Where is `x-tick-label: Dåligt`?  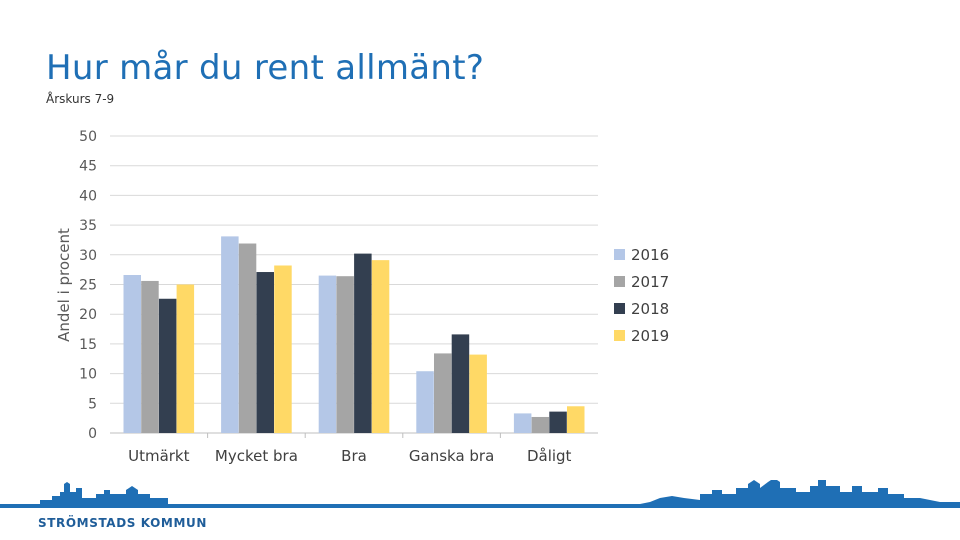 x-tick-label: Dåligt is located at coordinates (549, 456).